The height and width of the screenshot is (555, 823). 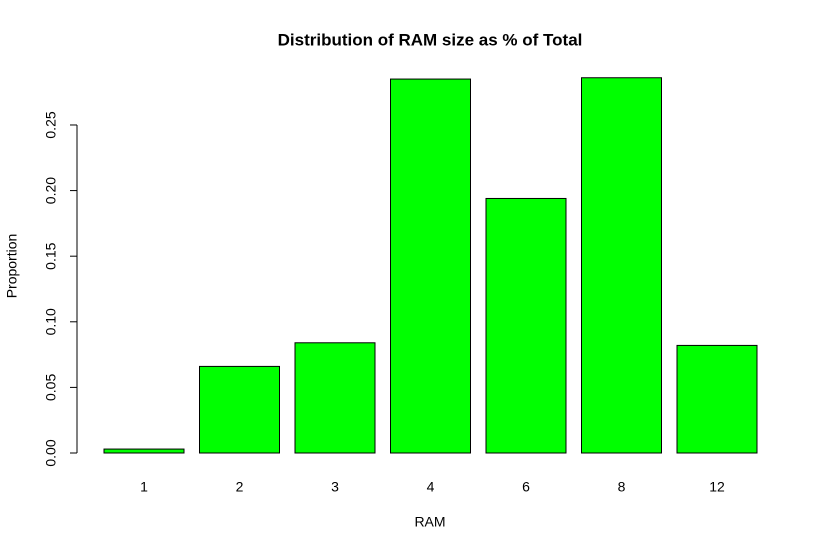 I want to click on chart-title: Distribution of RAM size as % of Total, so click(x=430, y=39).